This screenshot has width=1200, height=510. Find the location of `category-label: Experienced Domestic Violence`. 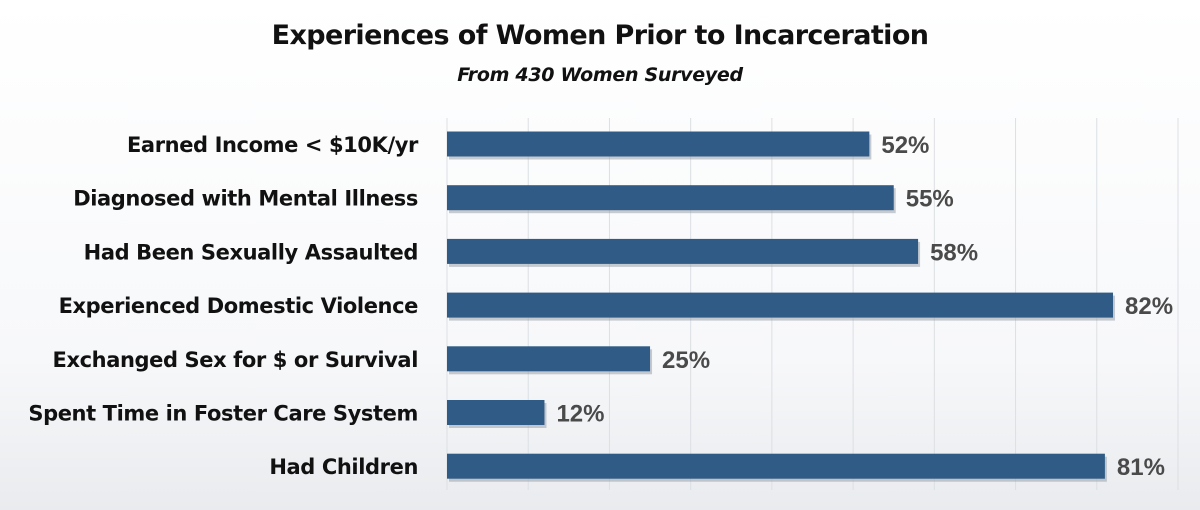

category-label: Experienced Domestic Violence is located at coordinates (239, 306).